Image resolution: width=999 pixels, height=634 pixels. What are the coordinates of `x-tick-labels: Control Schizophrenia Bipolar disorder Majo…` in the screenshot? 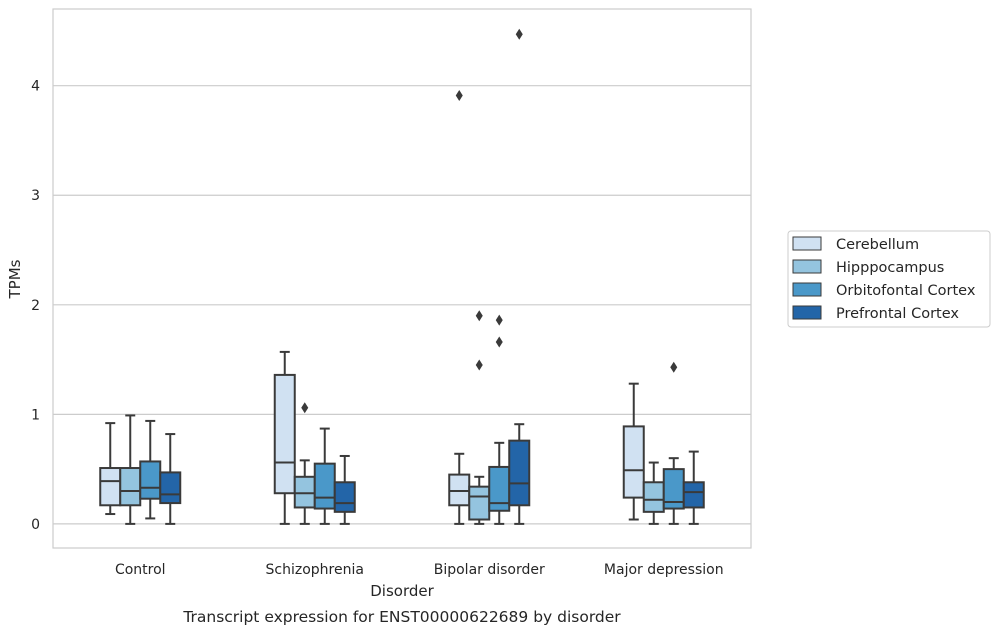 It's located at (419, 570).